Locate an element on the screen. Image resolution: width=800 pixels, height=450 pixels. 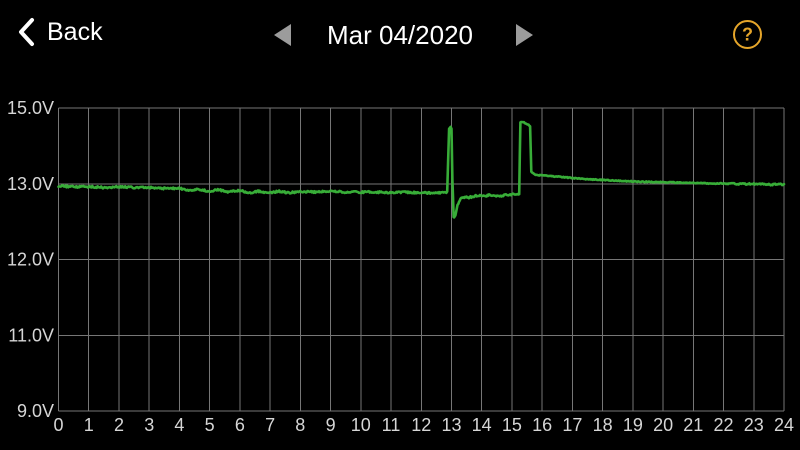
x-tick-label: 13 is located at coordinates (451, 425).